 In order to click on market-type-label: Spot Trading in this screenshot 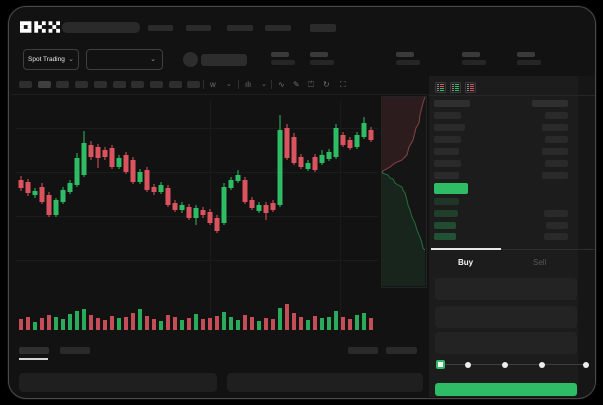, I will do `click(46, 59)`.